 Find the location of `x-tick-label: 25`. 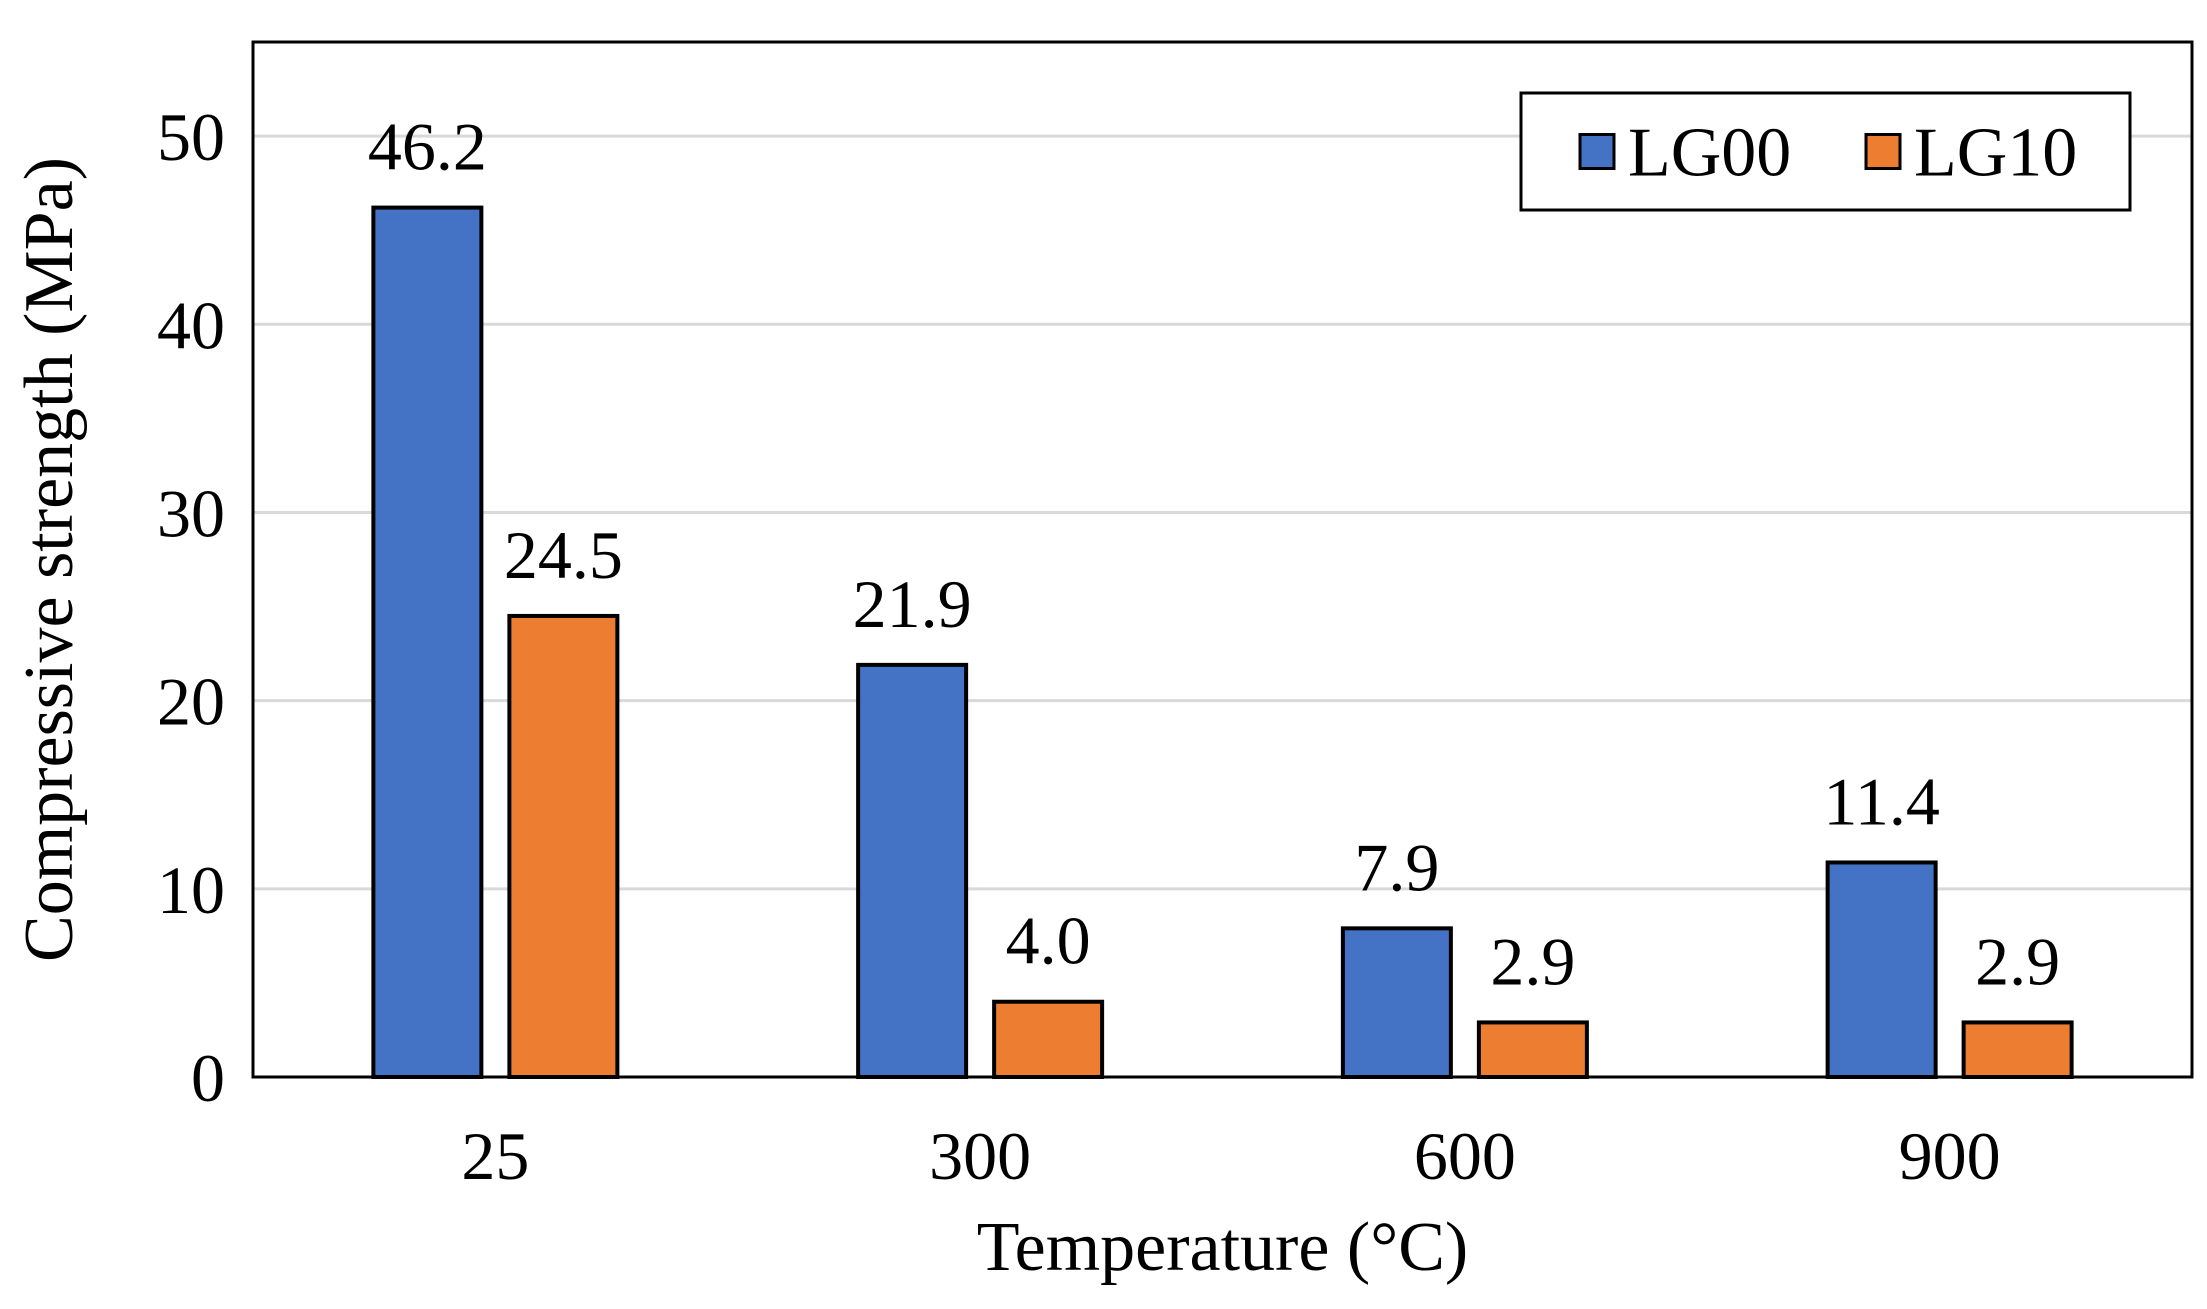

x-tick-label: 25 is located at coordinates (495, 1156).